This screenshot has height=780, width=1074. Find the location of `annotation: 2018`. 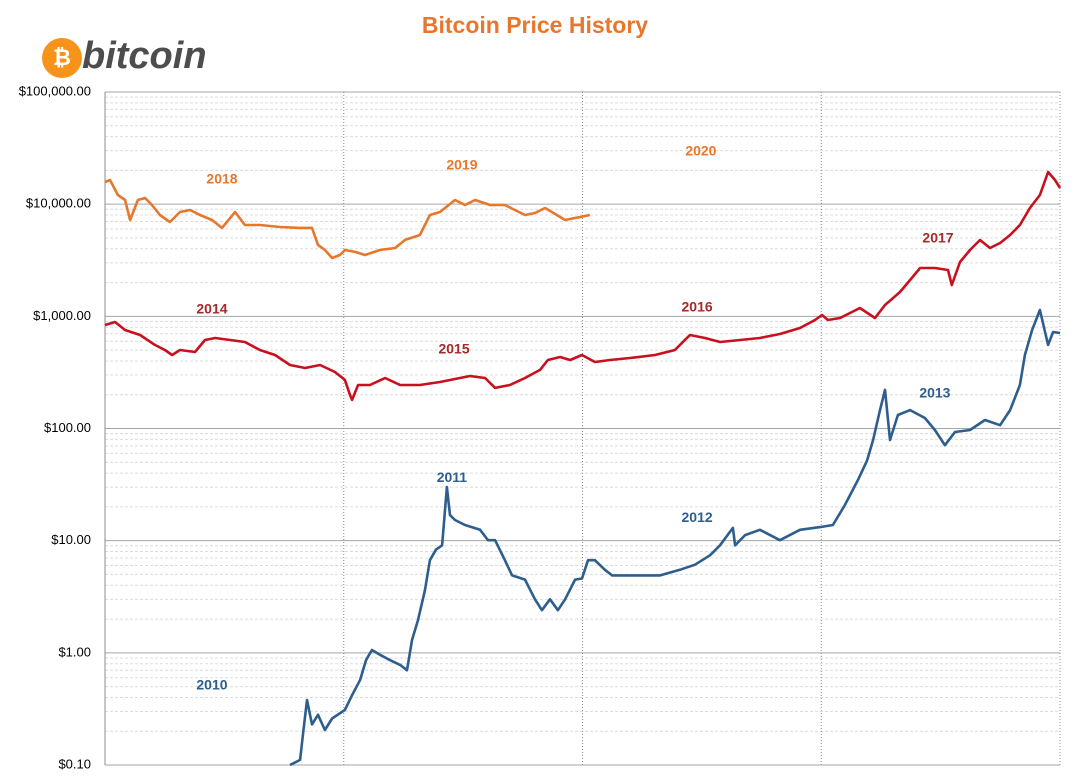

annotation: 2018 is located at coordinates (221, 179).